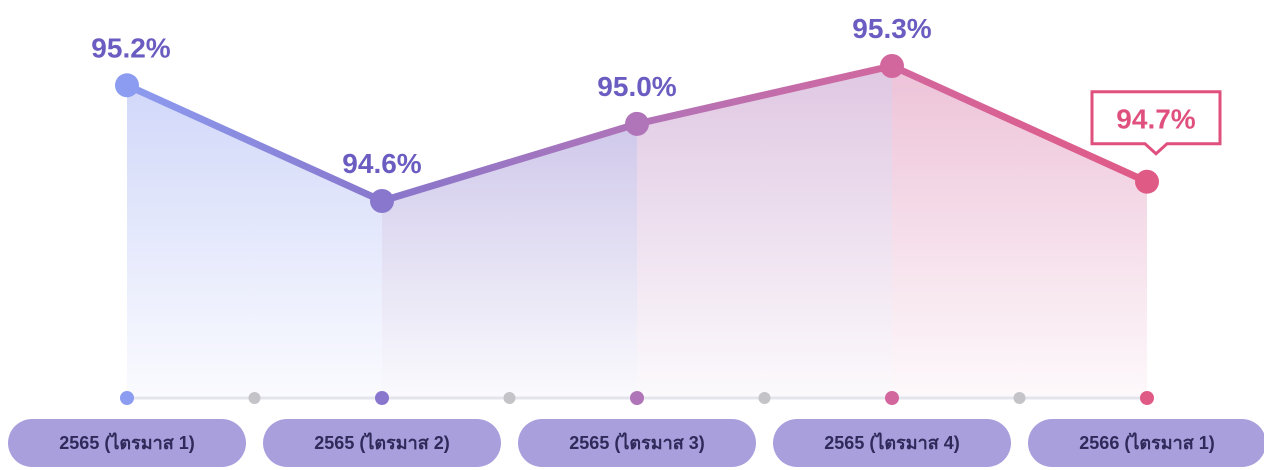 The width and height of the screenshot is (1264, 470). I want to click on x-tick-label: 2565 (ไตรมาส 1), so click(126, 442).